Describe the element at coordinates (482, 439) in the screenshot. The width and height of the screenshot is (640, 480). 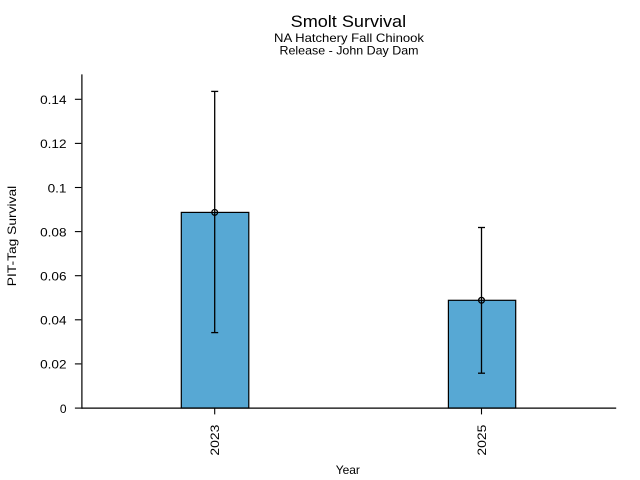
I see `svg-text: 2025` at that location.